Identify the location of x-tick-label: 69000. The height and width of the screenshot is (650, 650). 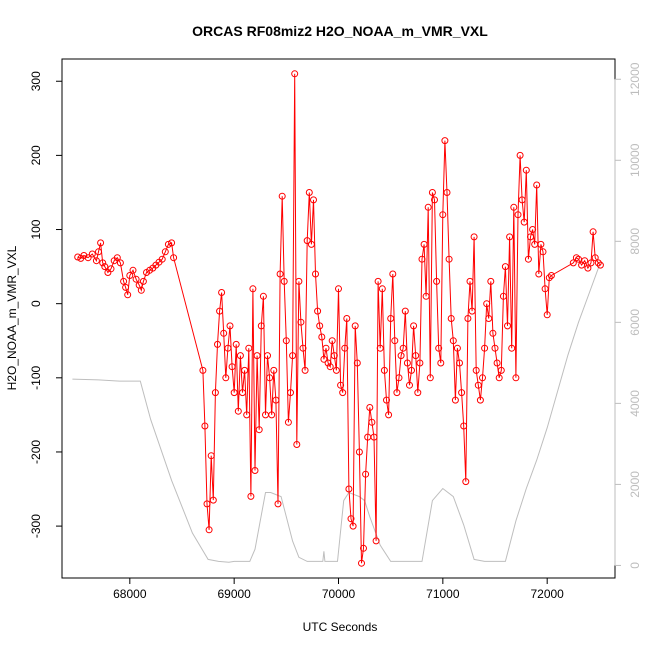
(234, 594).